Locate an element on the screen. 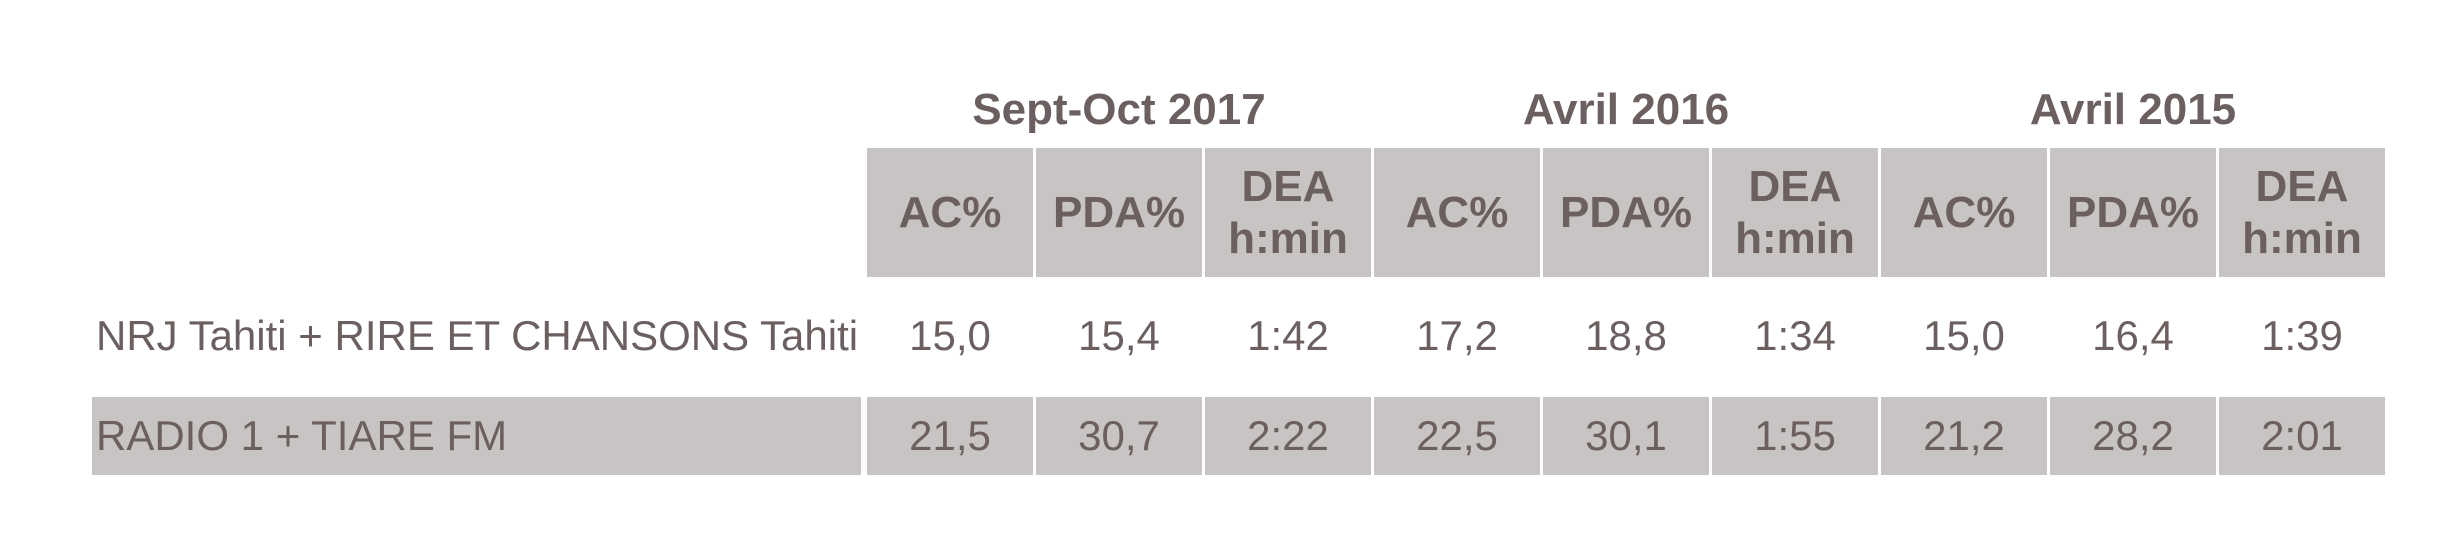 This screenshot has width=2440, height=550. cell: 28,2 is located at coordinates (2133, 436).